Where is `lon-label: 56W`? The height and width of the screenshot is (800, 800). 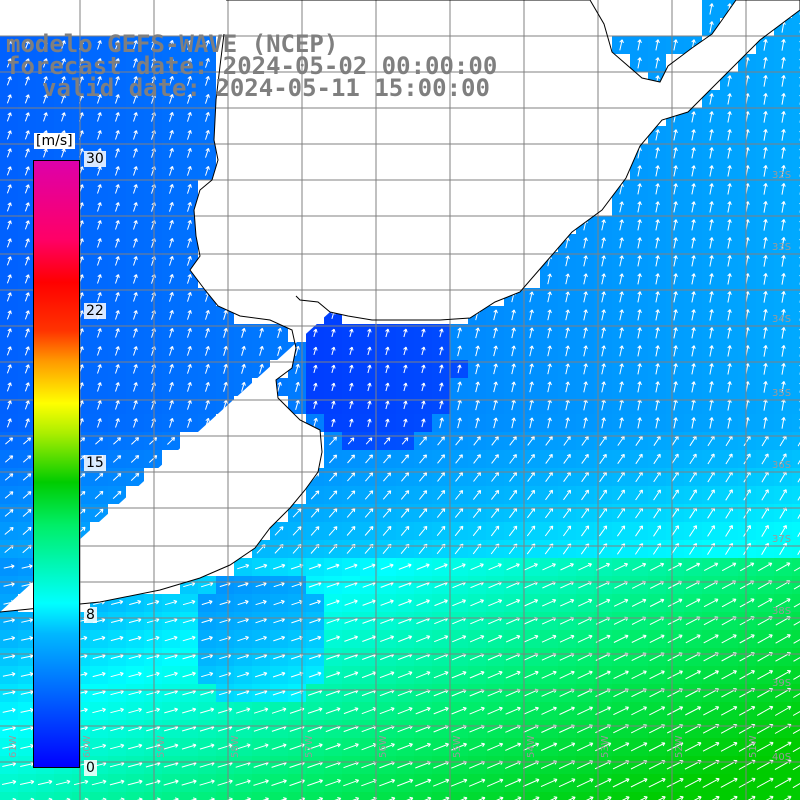 lon-label: 56W is located at coordinates (383, 746).